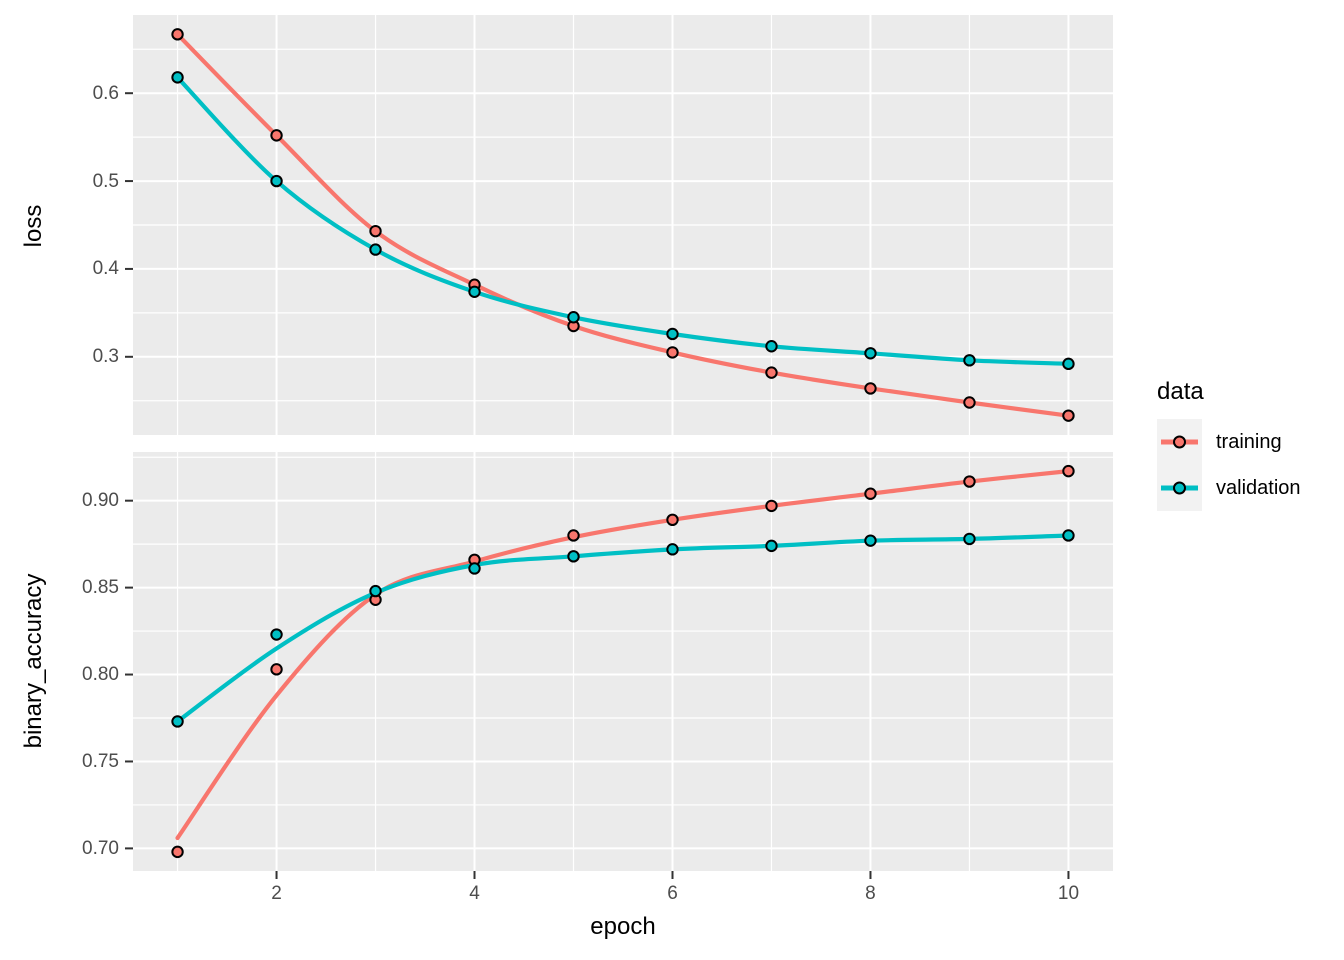  What do you see at coordinates (129, 225) in the screenshot?
I see `loss-y-axis-ticks` at bounding box center [129, 225].